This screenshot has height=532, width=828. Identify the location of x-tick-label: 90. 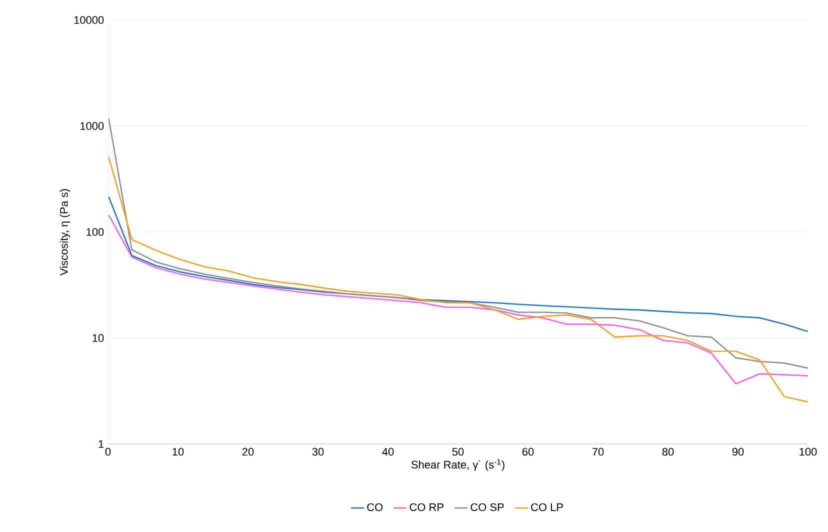
(738, 452).